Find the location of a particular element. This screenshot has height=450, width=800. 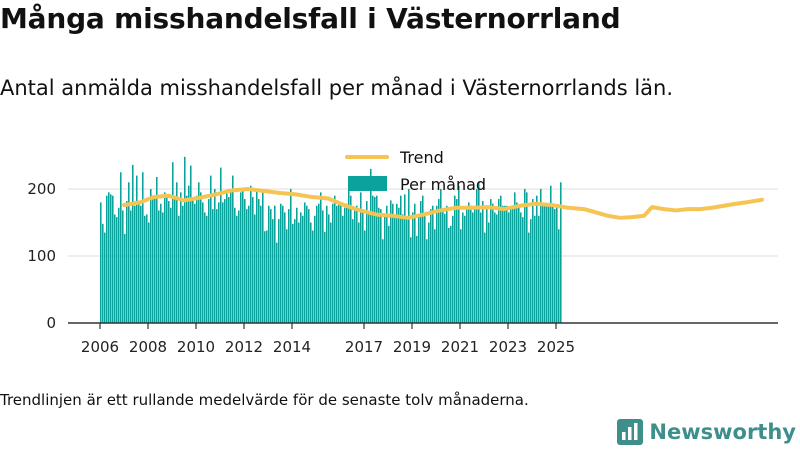

x-tick-label: 2025 is located at coordinates (556, 347).